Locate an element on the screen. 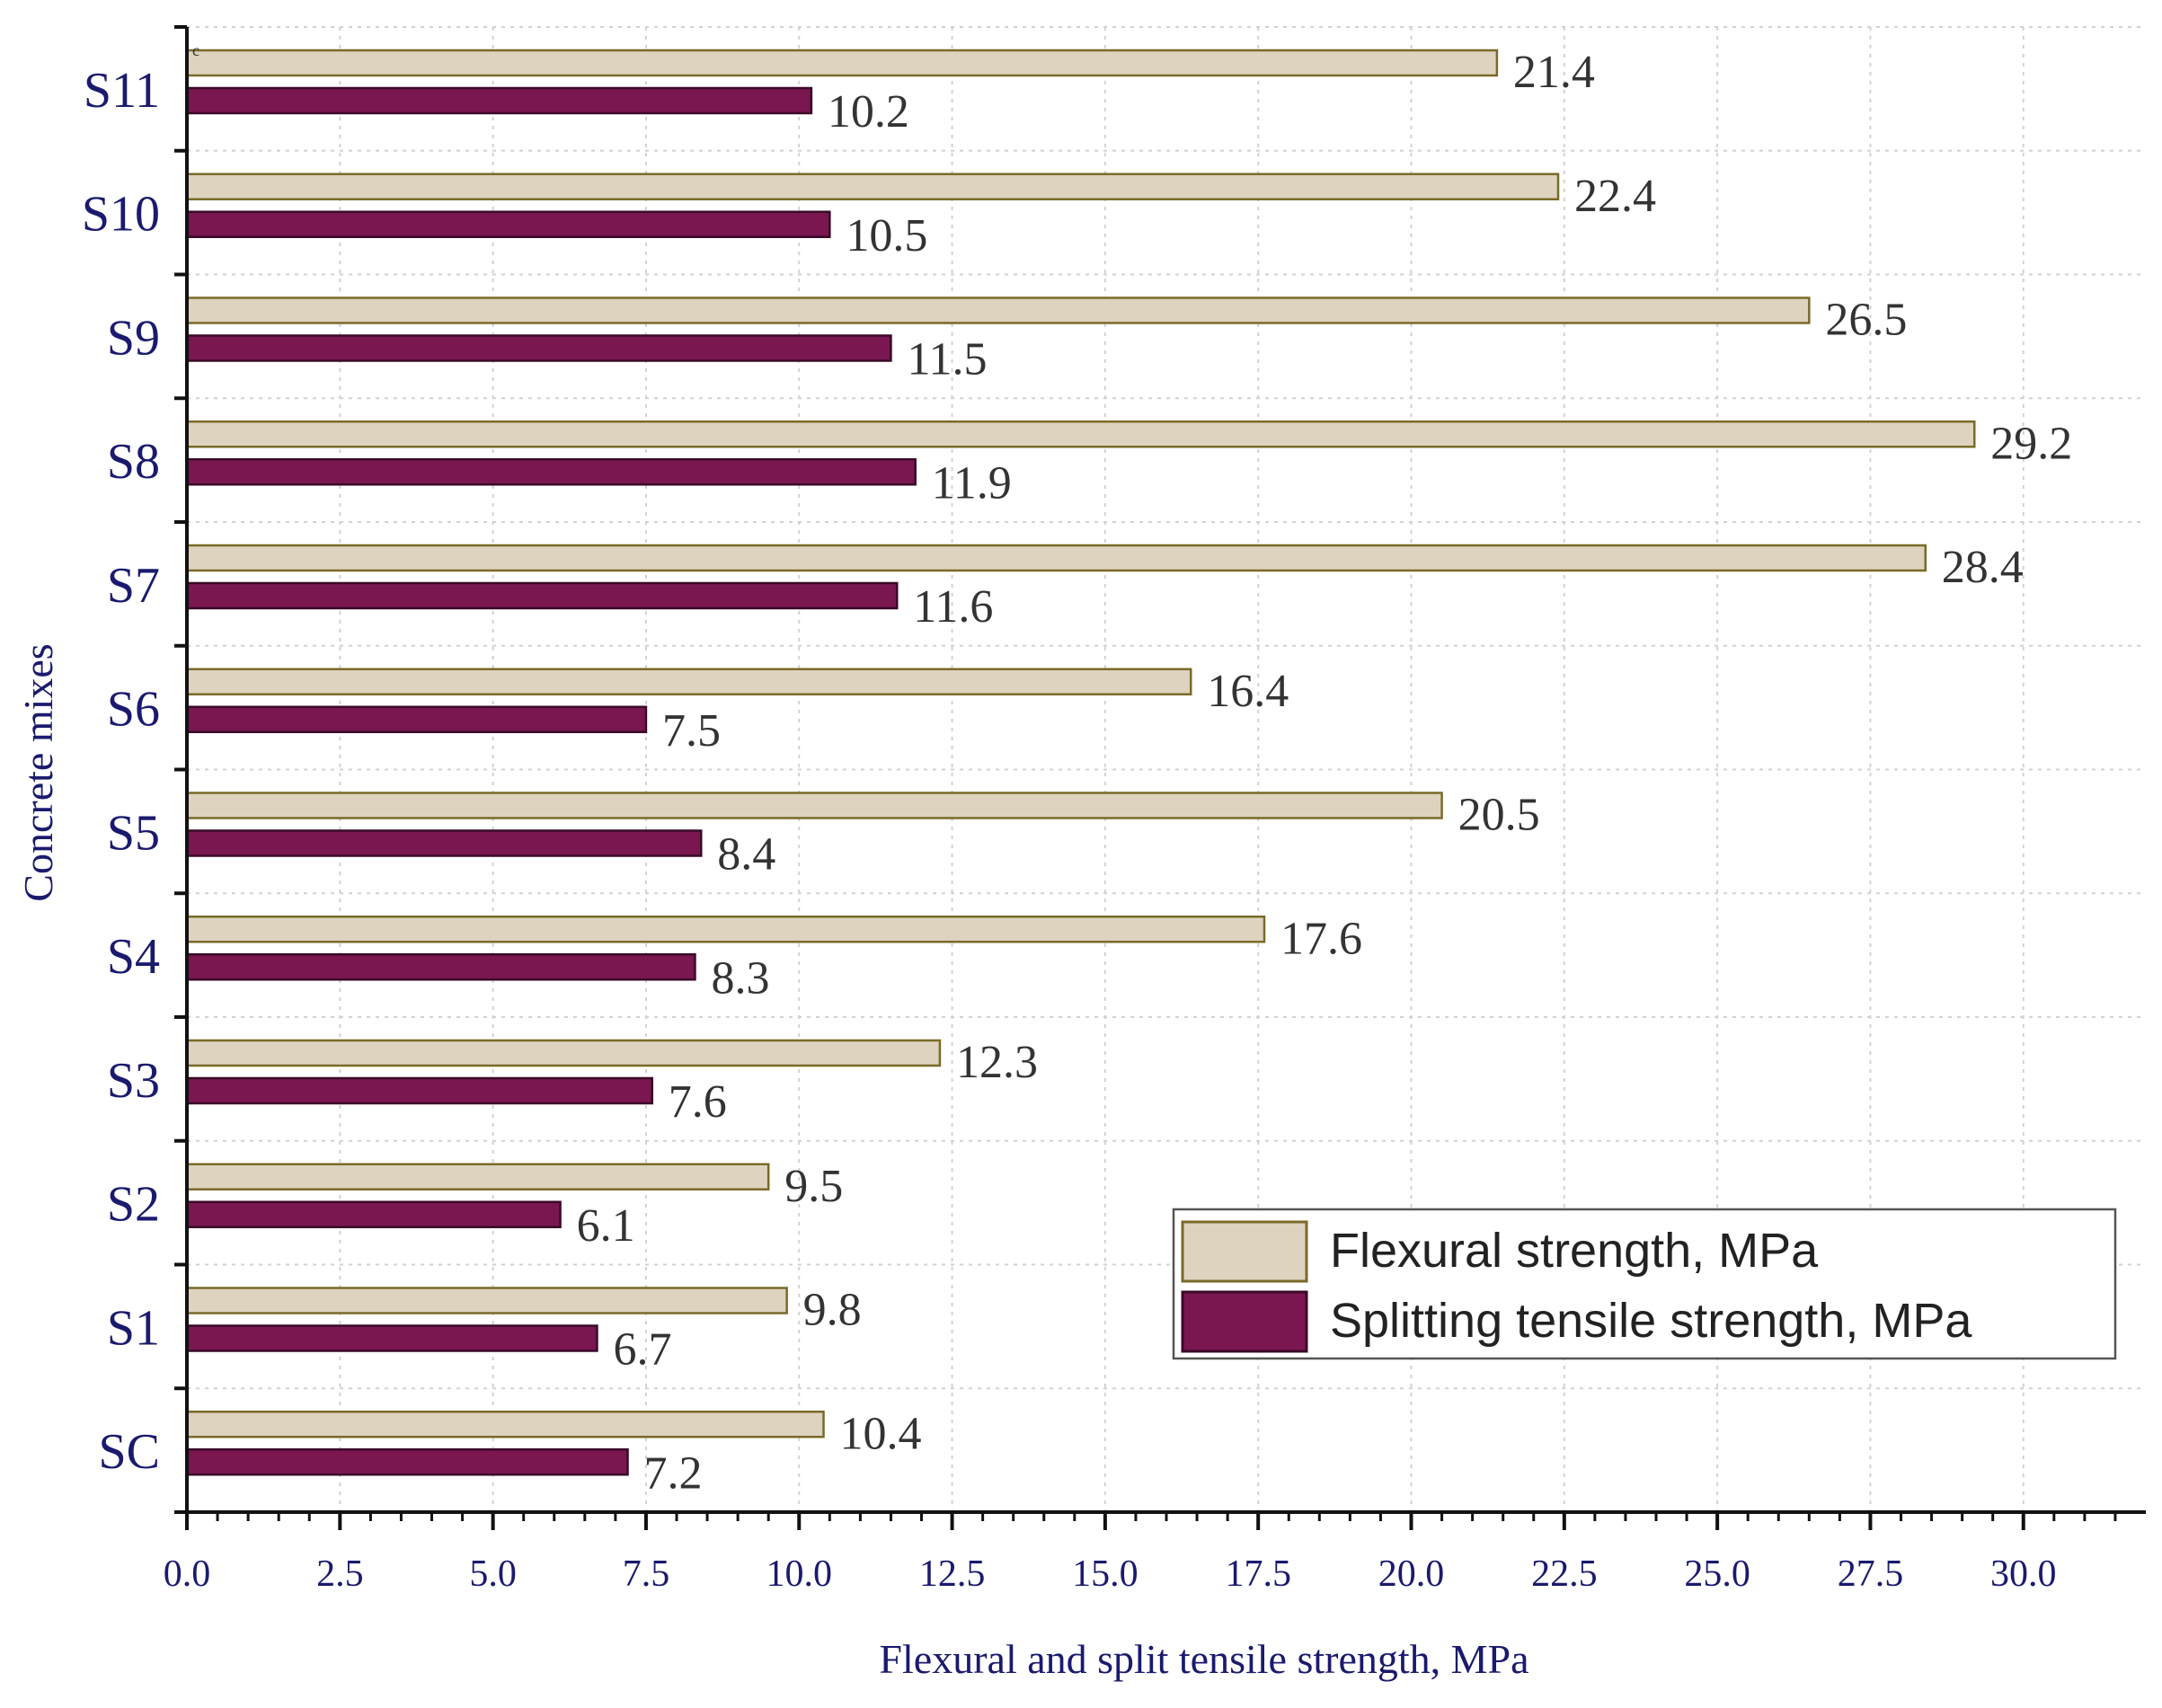 The width and height of the screenshot is (2162, 1708). flexural-bar-S1 is located at coordinates (486, 1300).